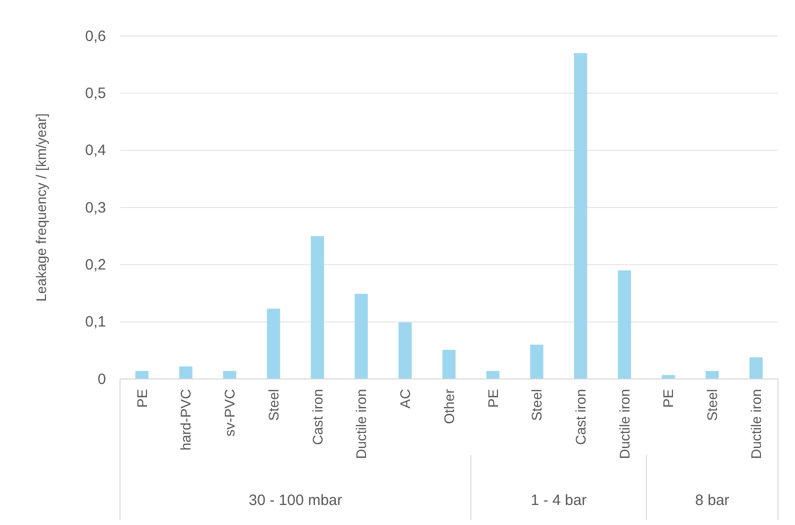 The height and width of the screenshot is (525, 795). I want to click on x-tick-label: Other, so click(448, 406).